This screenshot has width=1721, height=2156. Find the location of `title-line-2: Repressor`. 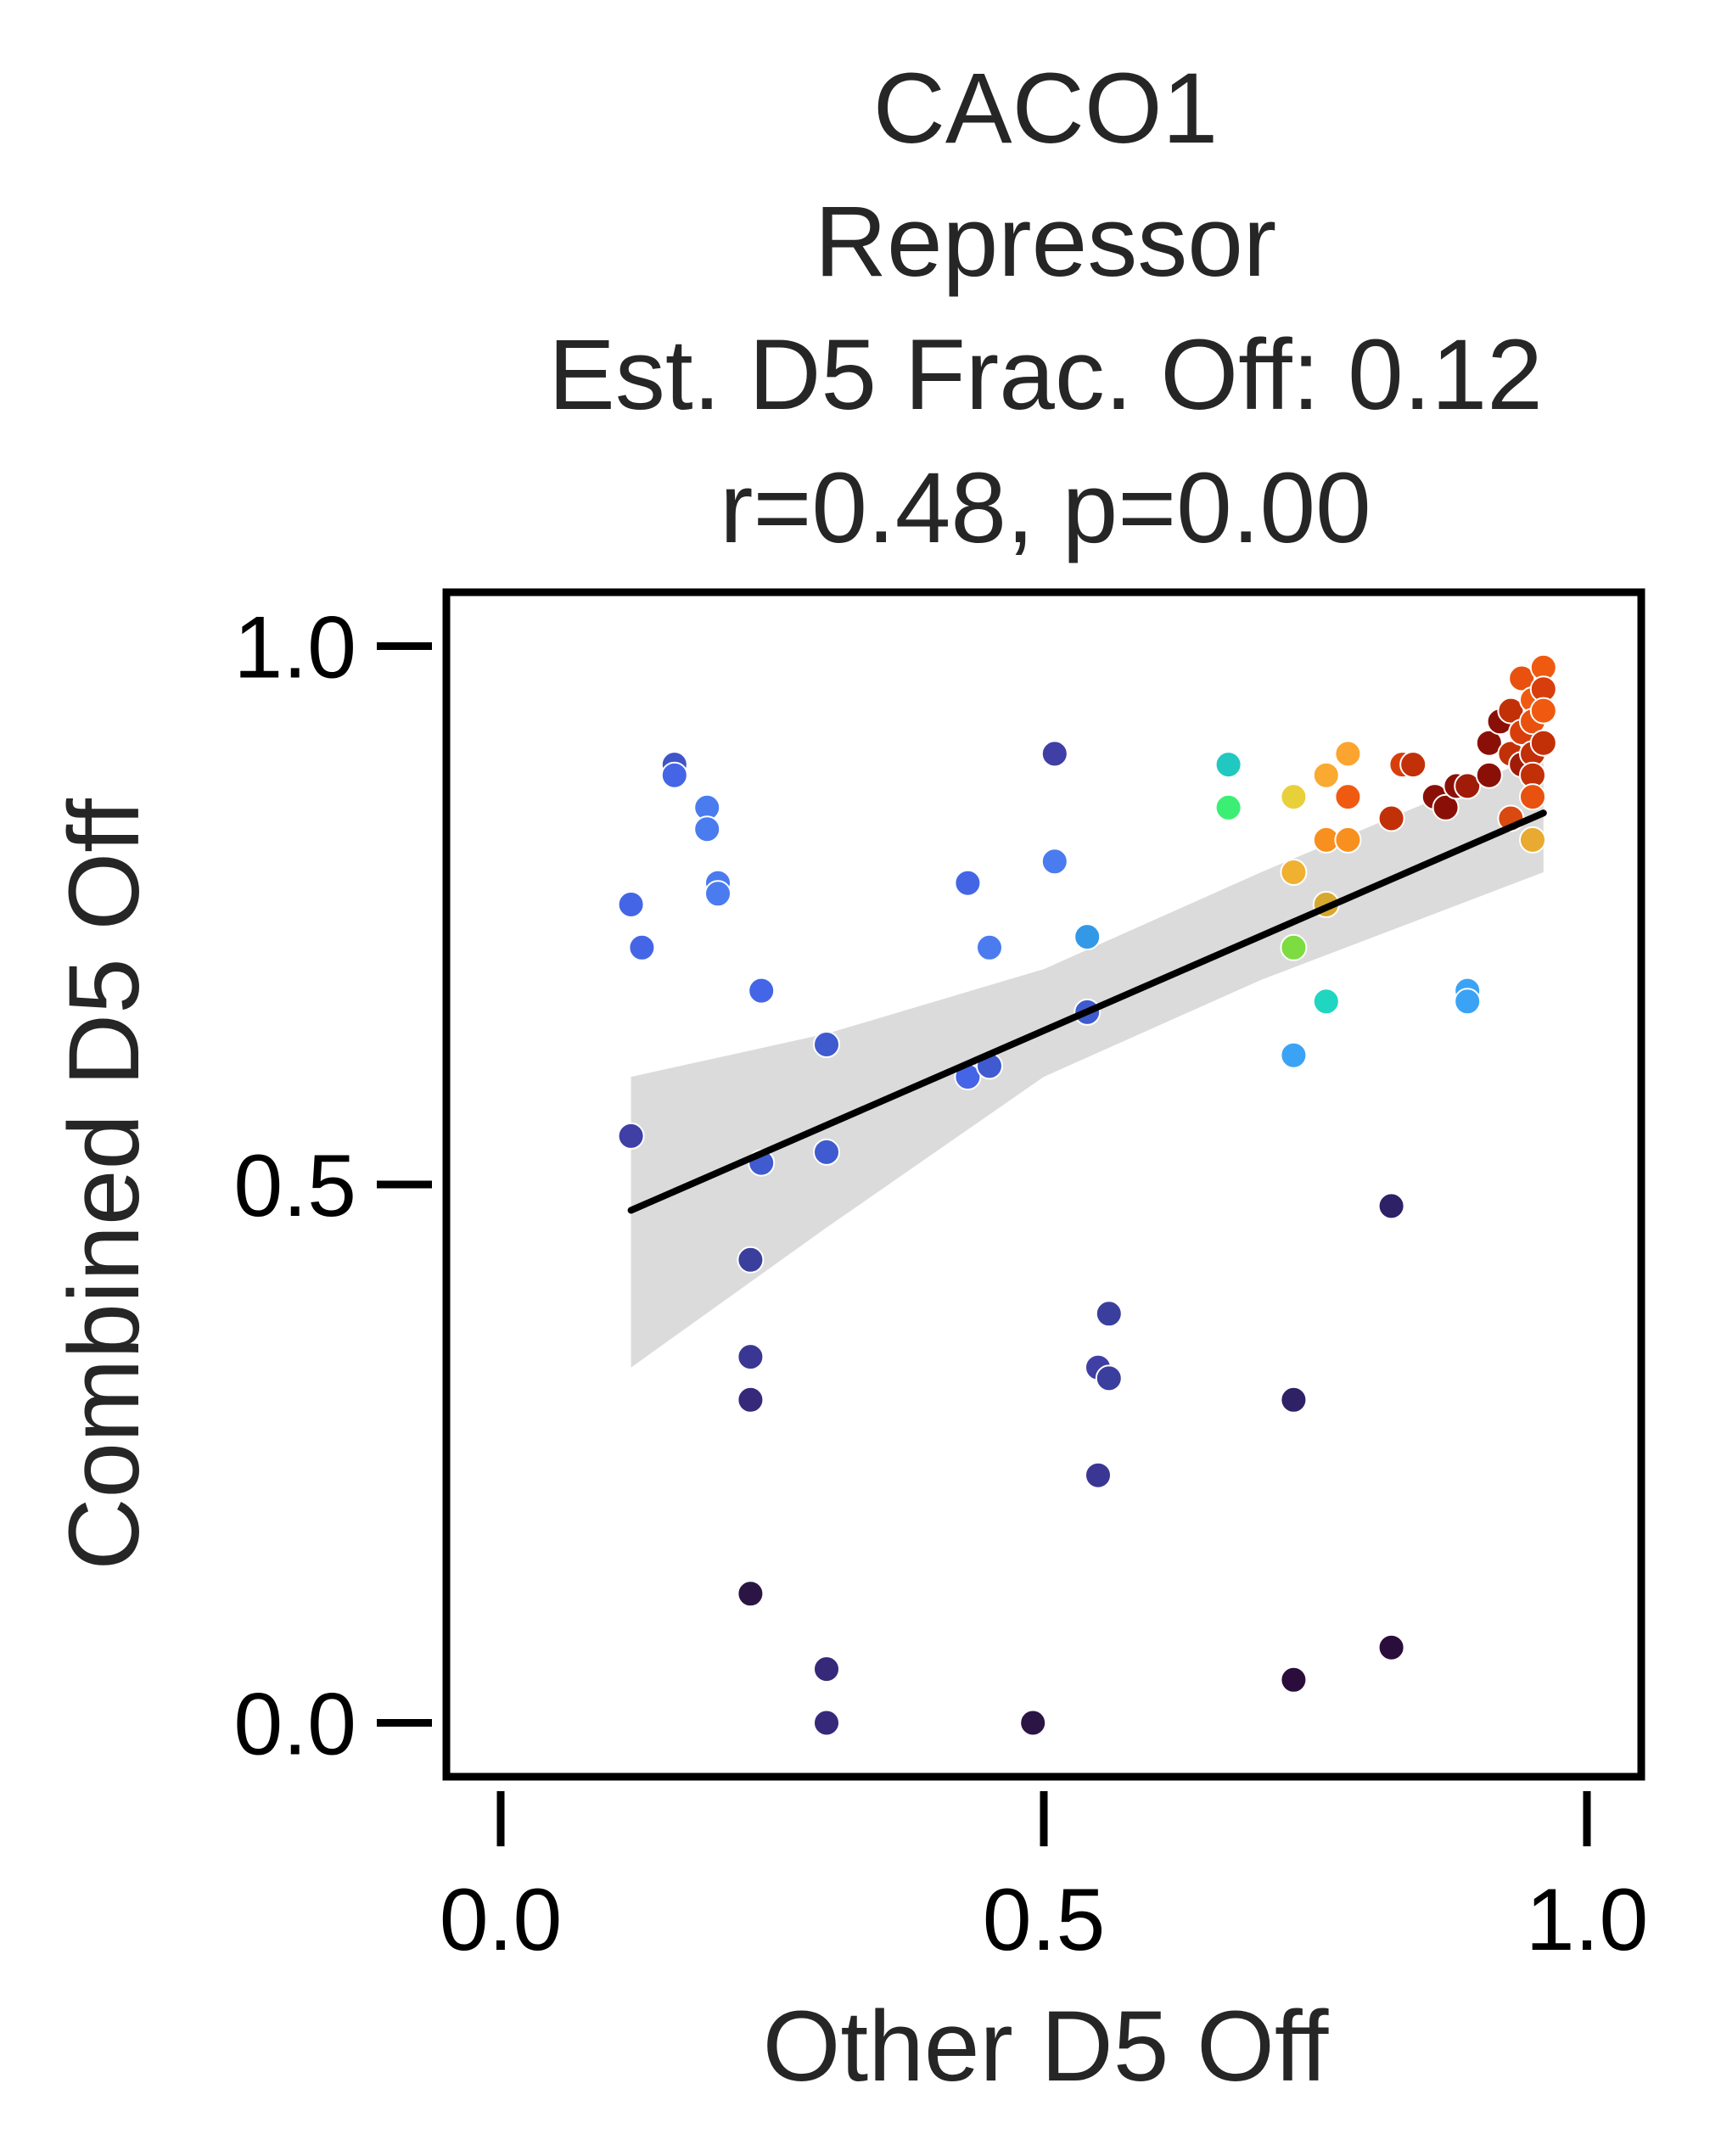

title-line-2: Repressor is located at coordinates (1045, 242).